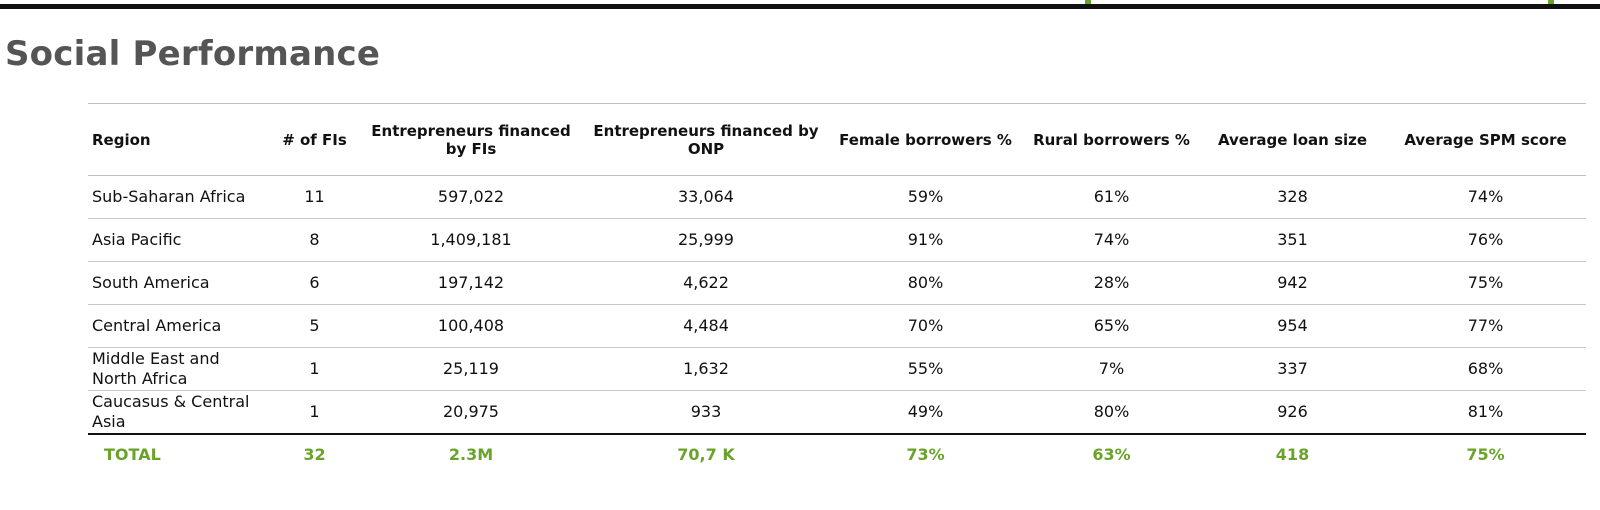  What do you see at coordinates (171, 411) in the screenshot?
I see `cell-region: Caucasus & Central Asia` at bounding box center [171, 411].